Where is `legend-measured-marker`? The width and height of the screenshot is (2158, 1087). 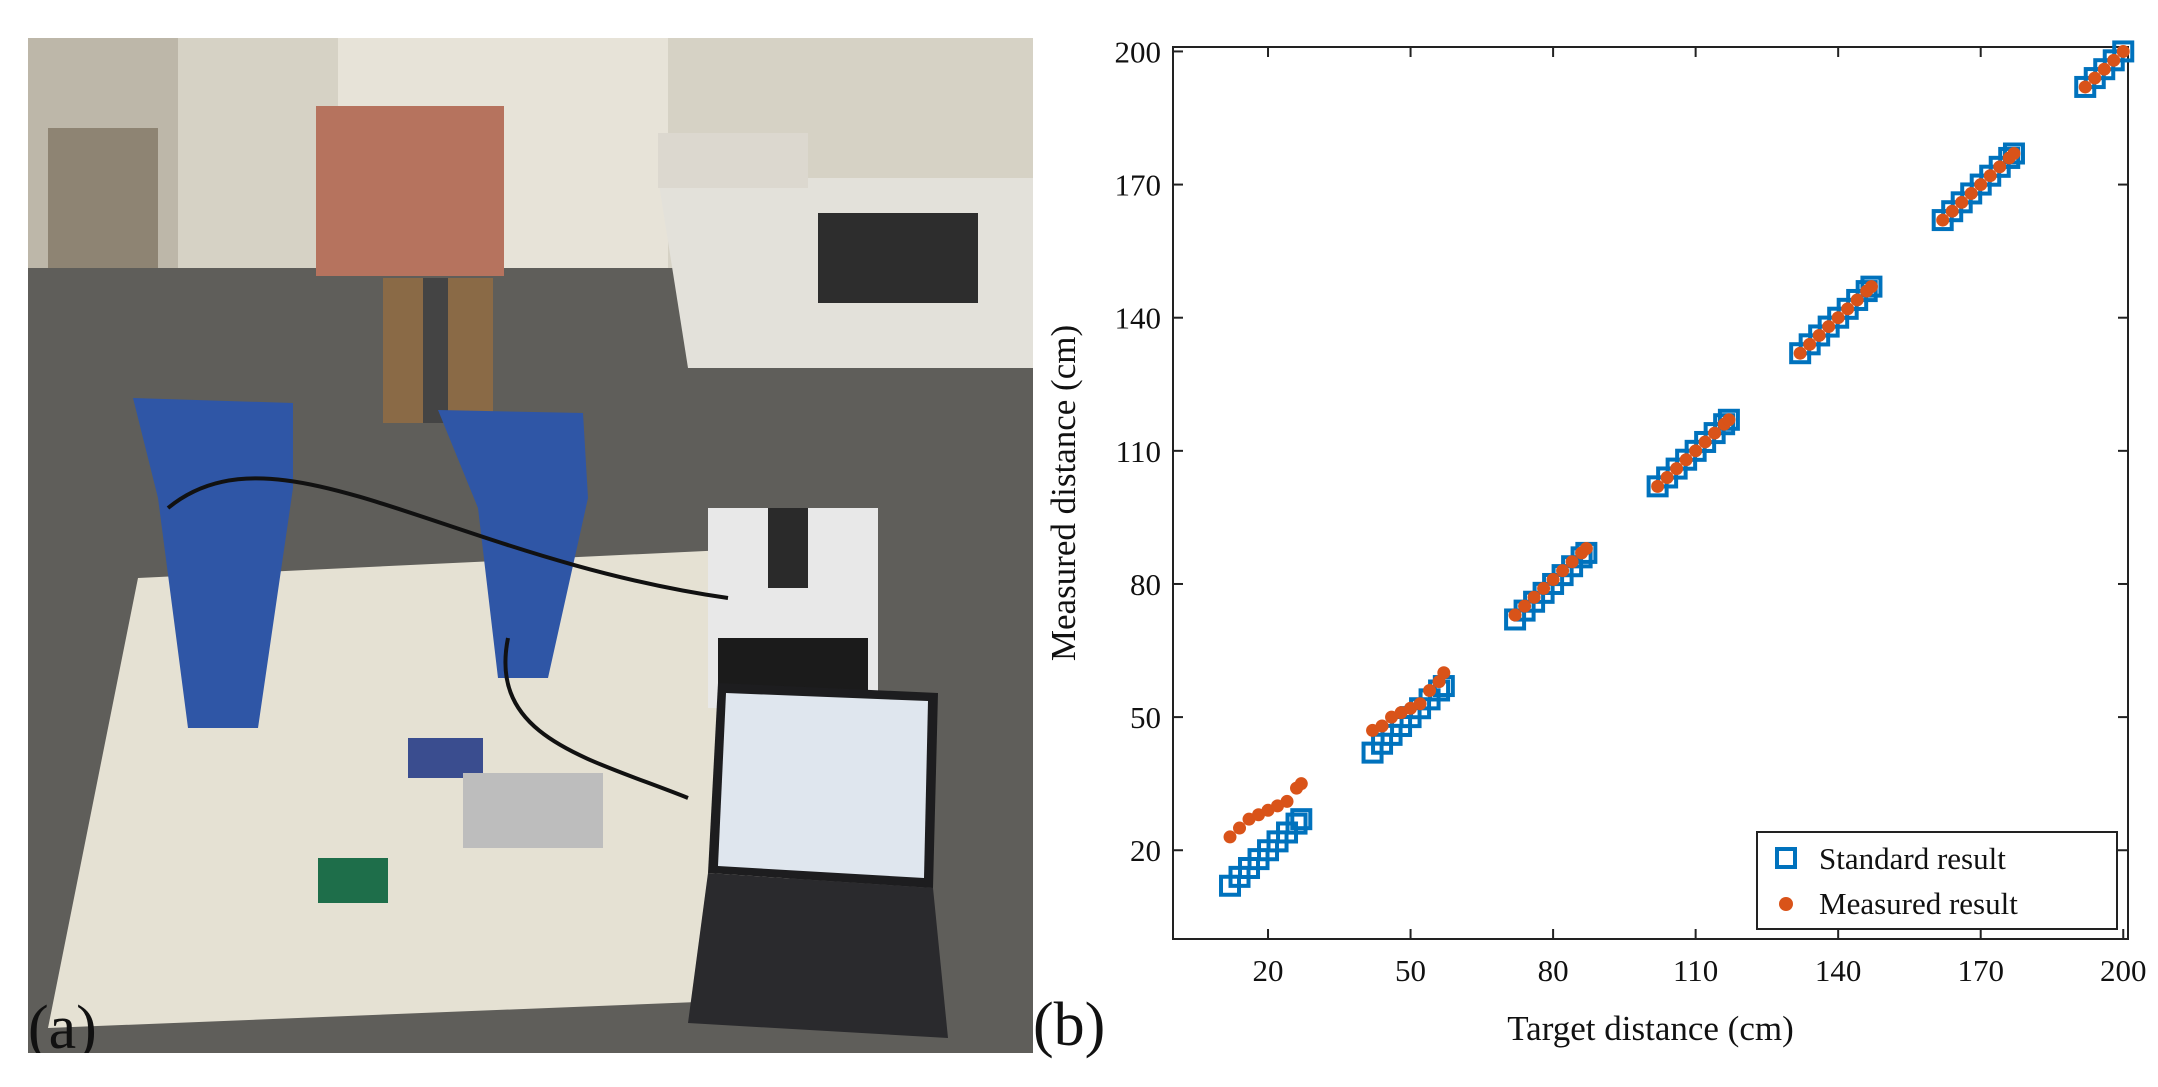
legend-measured-marker is located at coordinates (1786, 904).